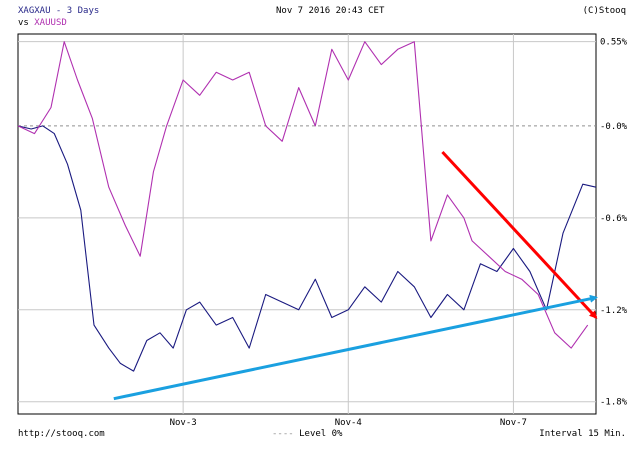 The image size is (640, 452). Describe the element at coordinates (348, 423) in the screenshot. I see `x-tick-label: Nov-4` at that location.